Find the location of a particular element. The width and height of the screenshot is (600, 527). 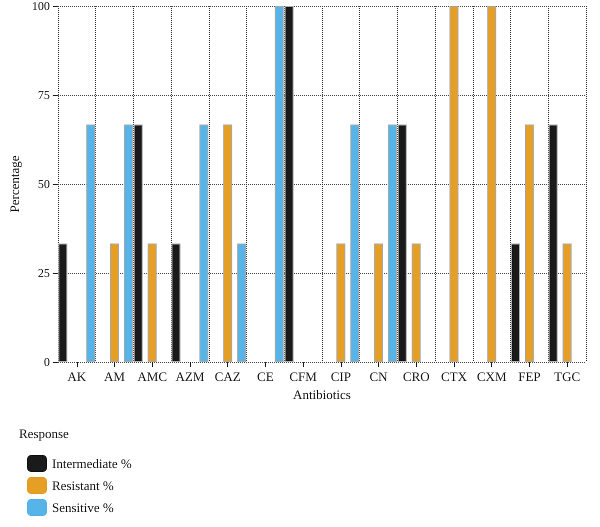

x-tick-label: CRO is located at coordinates (416, 376).